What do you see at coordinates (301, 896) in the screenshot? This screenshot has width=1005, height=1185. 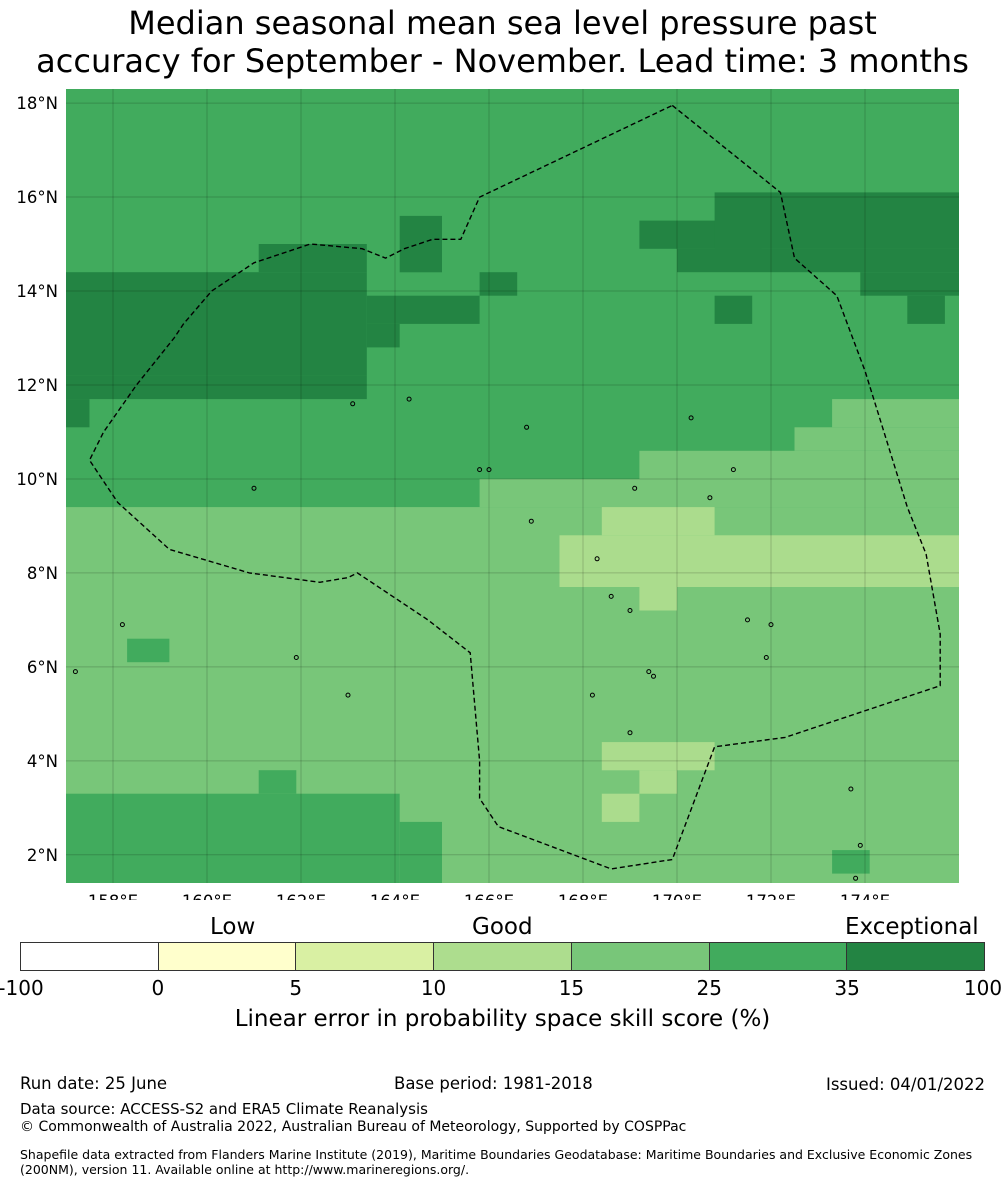 I see `lon-tick-label: 162°E` at bounding box center [301, 896].